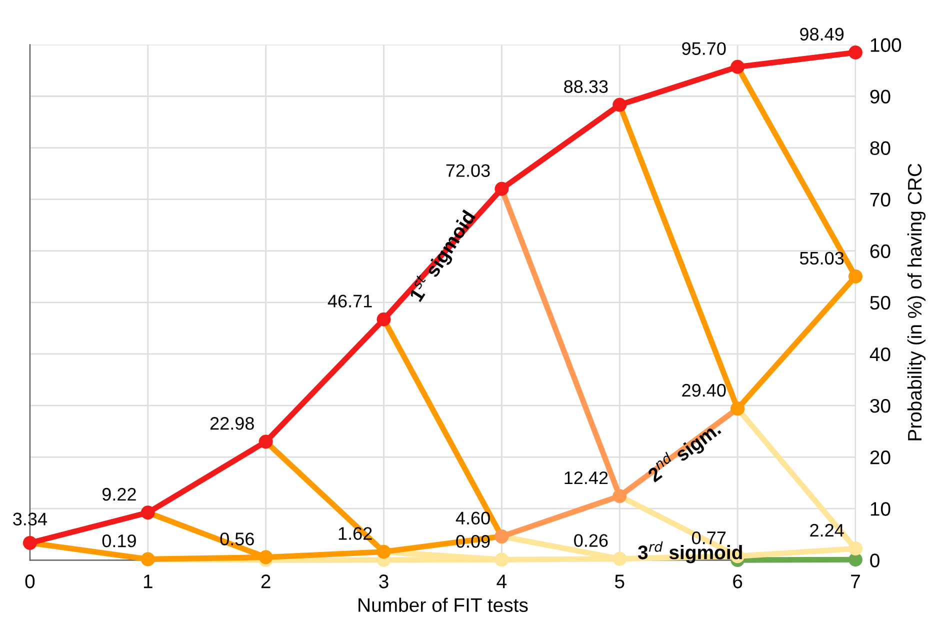 The image size is (936, 621). What do you see at coordinates (591, 540) in the screenshot?
I see `data-label: 0.26` at bounding box center [591, 540].